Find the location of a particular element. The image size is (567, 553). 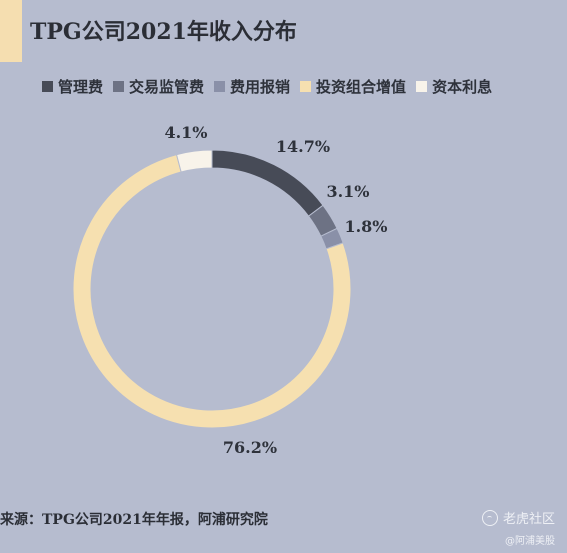

source-note: 来源：TPG公司2021年年报，阿浦研究院 is located at coordinates (134, 520).